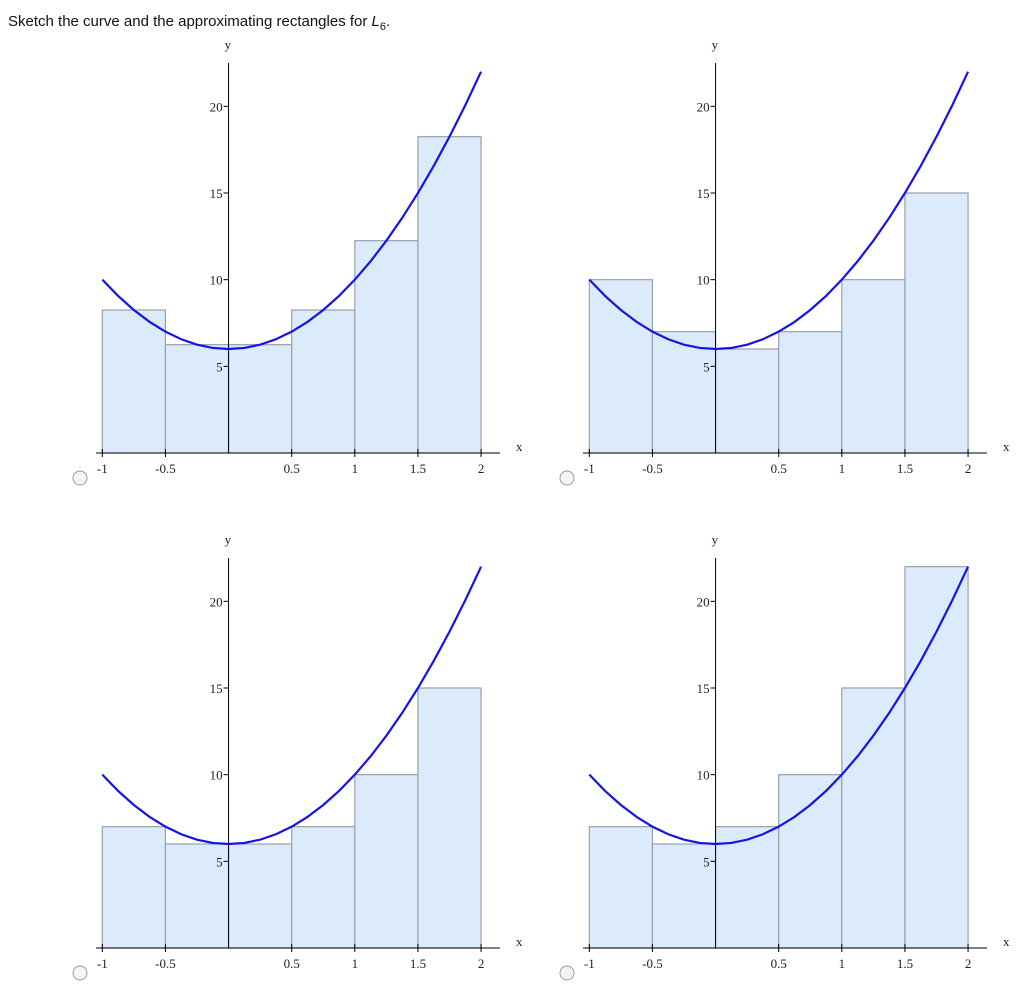 Image resolution: width=1024 pixels, height=999 pixels. Describe the element at coordinates (383, 27) in the screenshot. I see `subscript: 6` at that location.